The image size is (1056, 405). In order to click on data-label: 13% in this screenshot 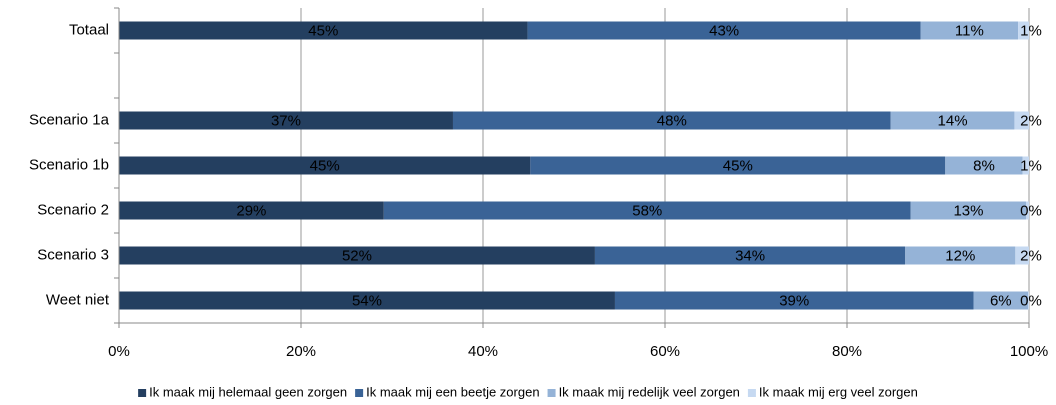, I will do `click(968, 210)`.